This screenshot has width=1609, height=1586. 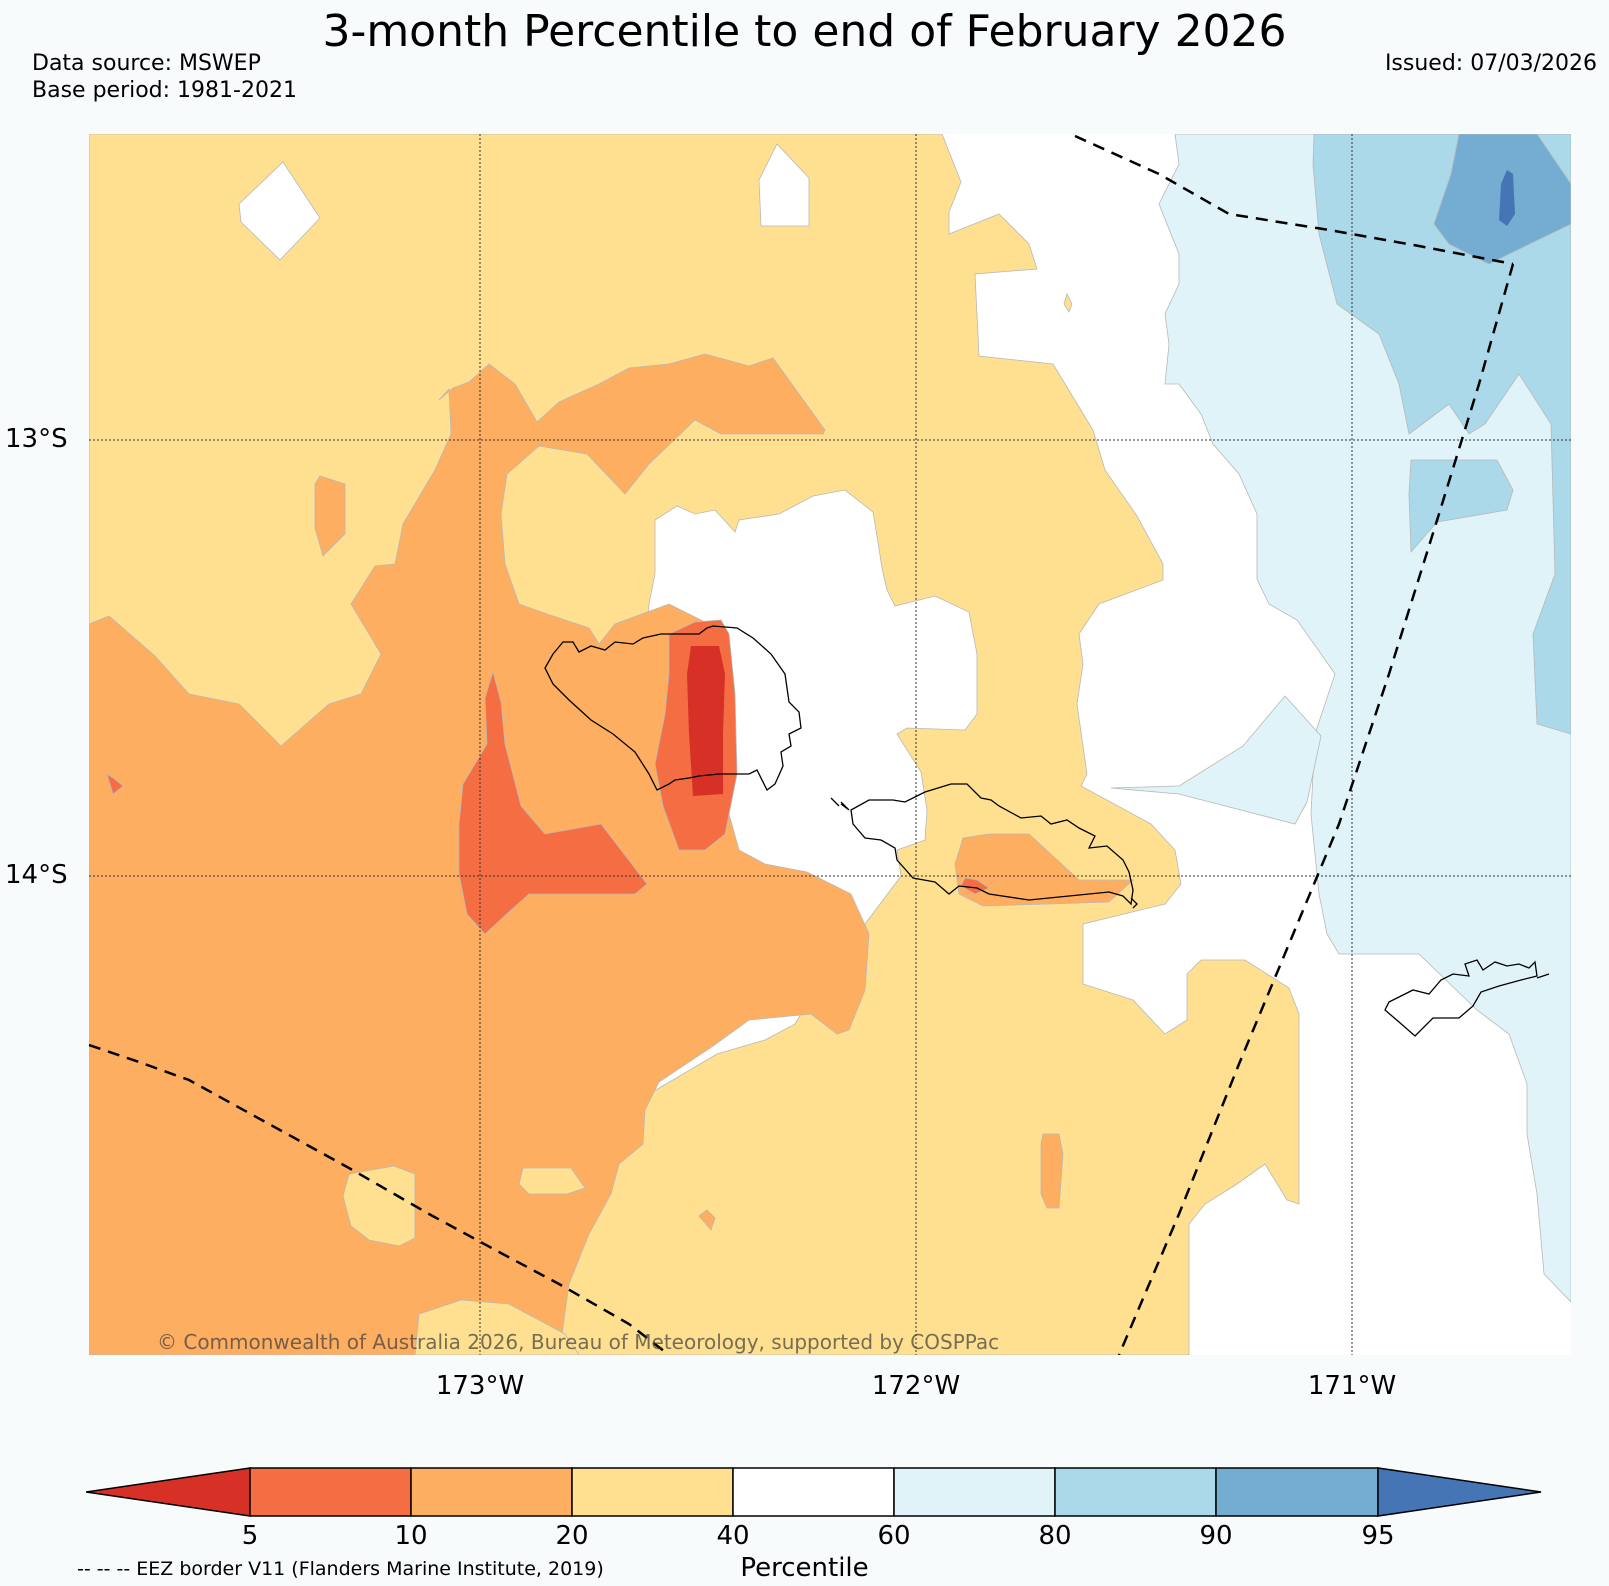 I want to click on lat-label-14s: 14°S, so click(x=36, y=875).